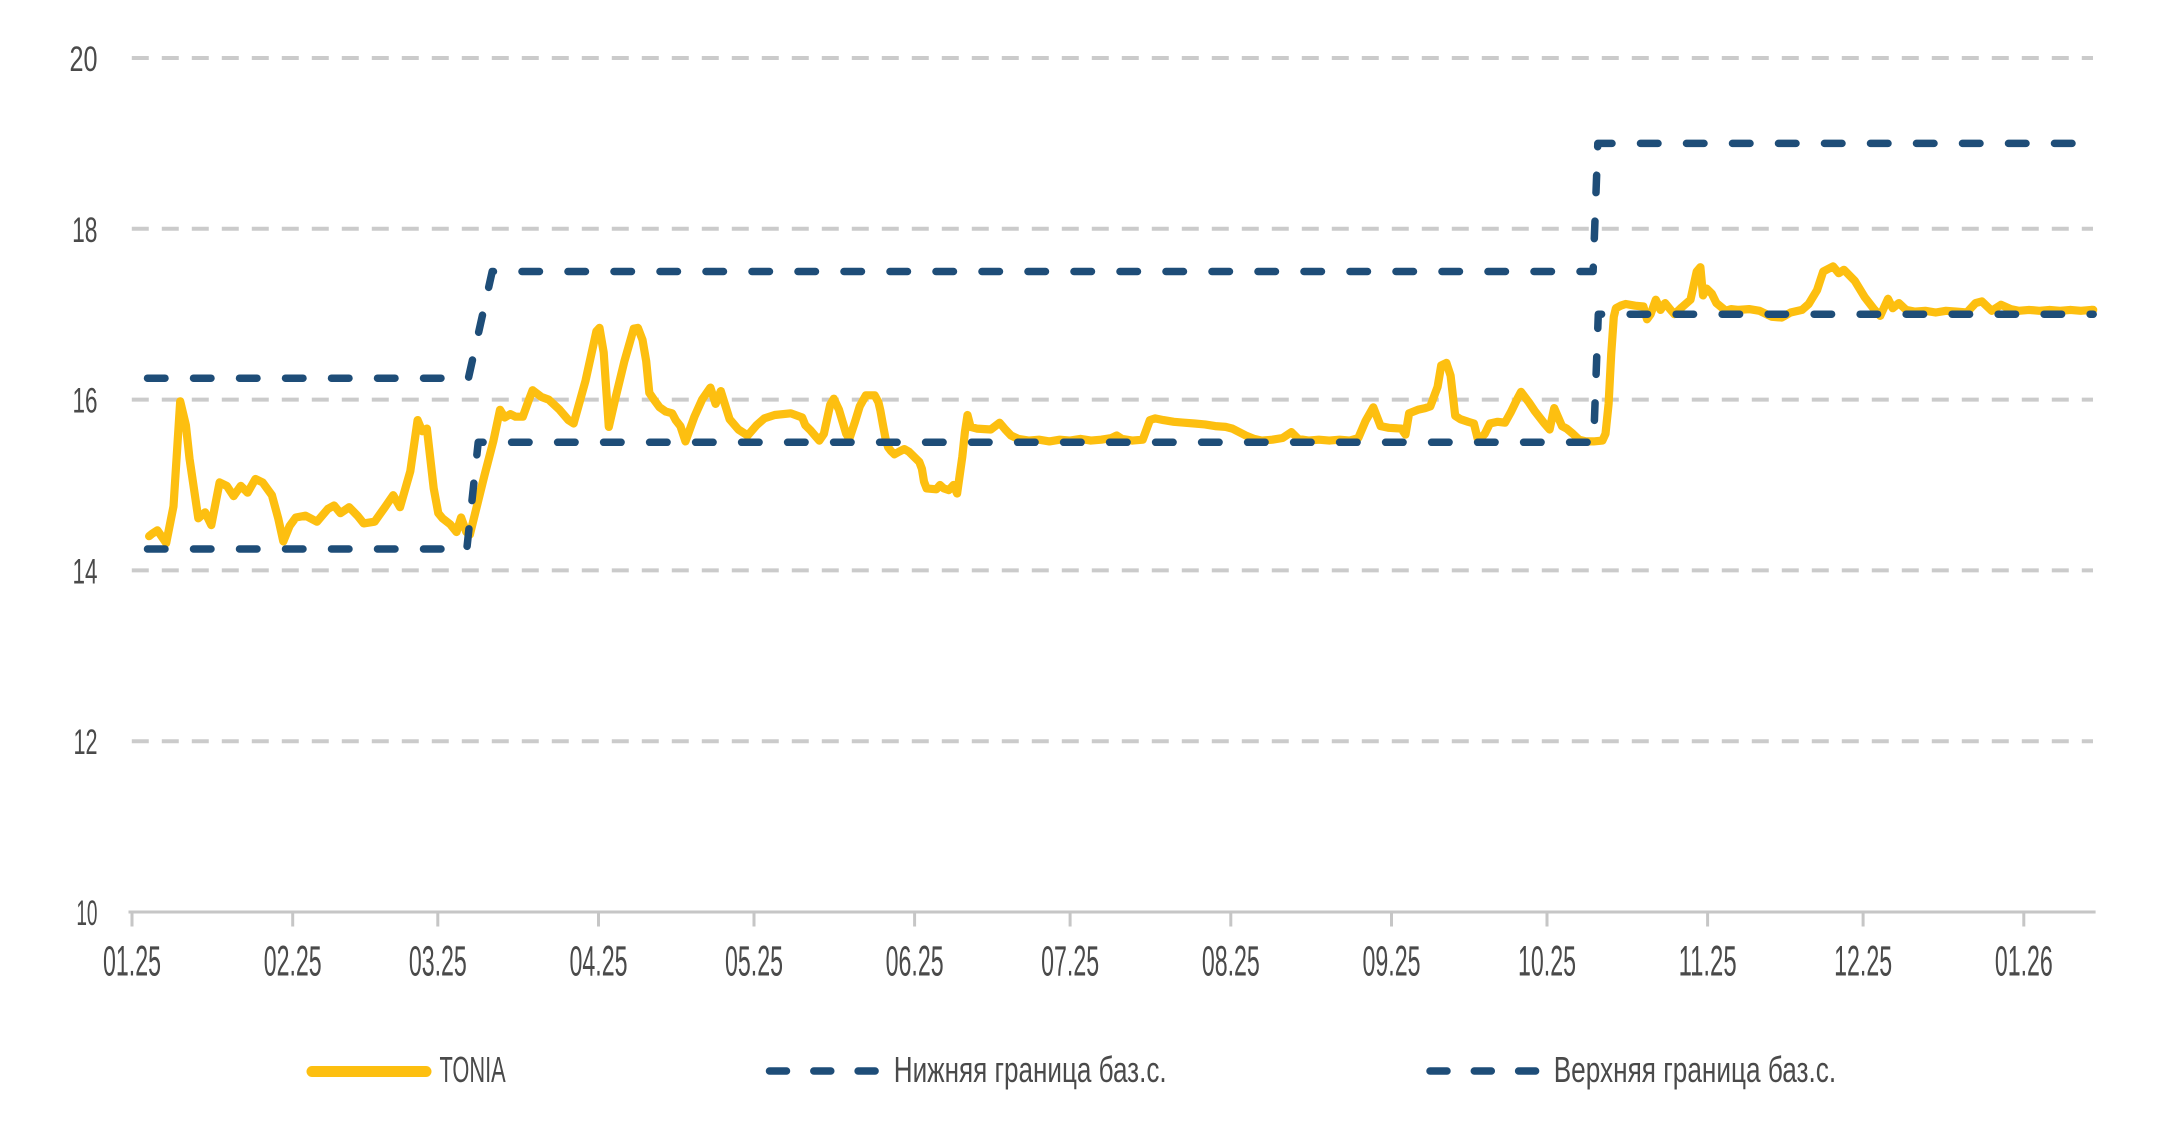  Describe the element at coordinates (84, 401) in the screenshot. I see `svg-text: 16` at that location.